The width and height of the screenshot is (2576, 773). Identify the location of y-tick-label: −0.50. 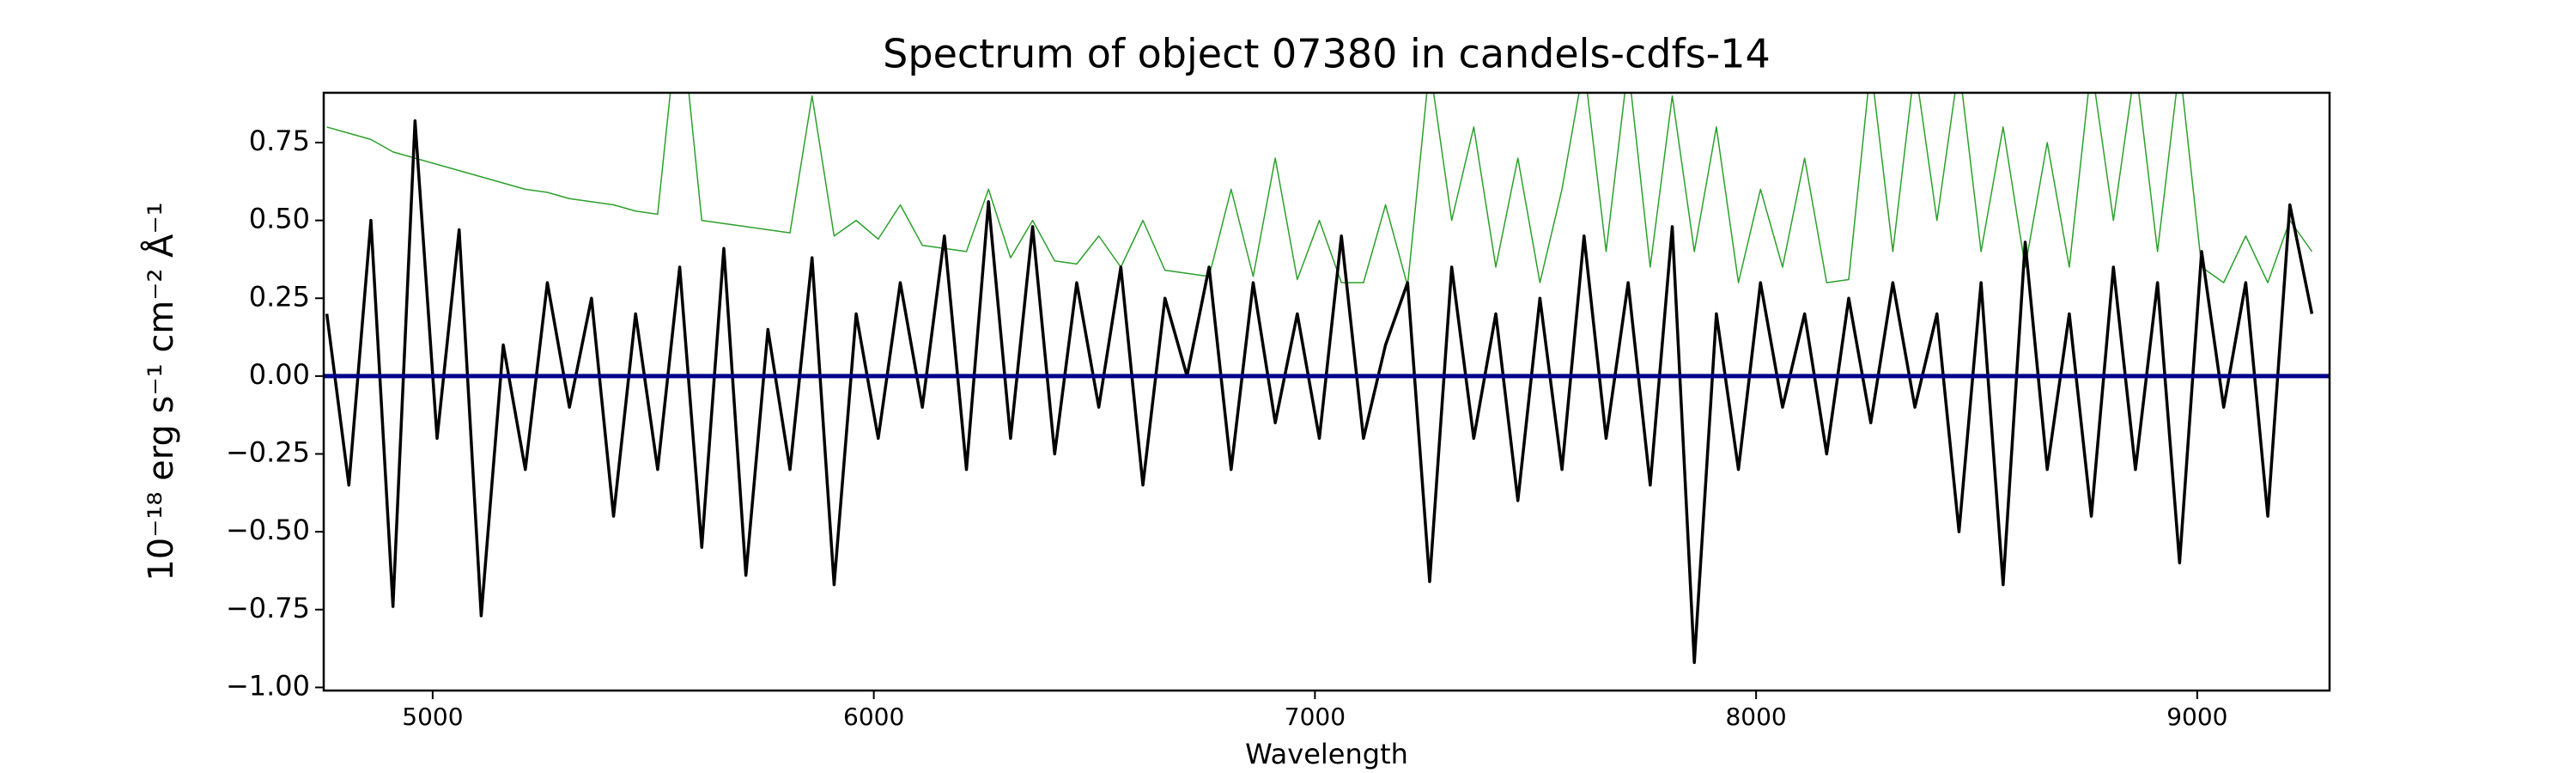
(268, 530).